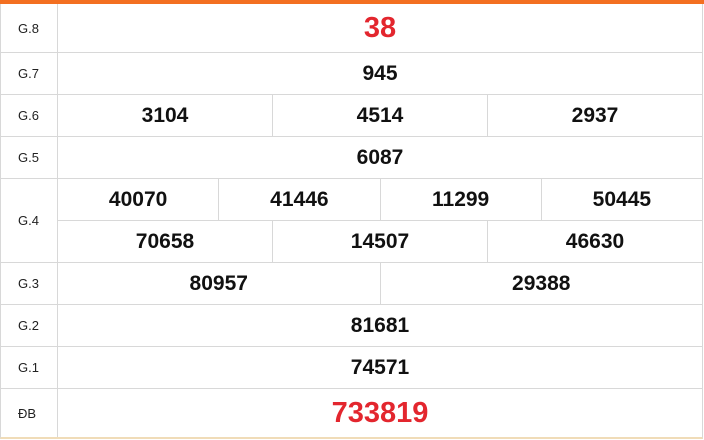  What do you see at coordinates (352, 2) in the screenshot?
I see `top-accent-bar` at bounding box center [352, 2].